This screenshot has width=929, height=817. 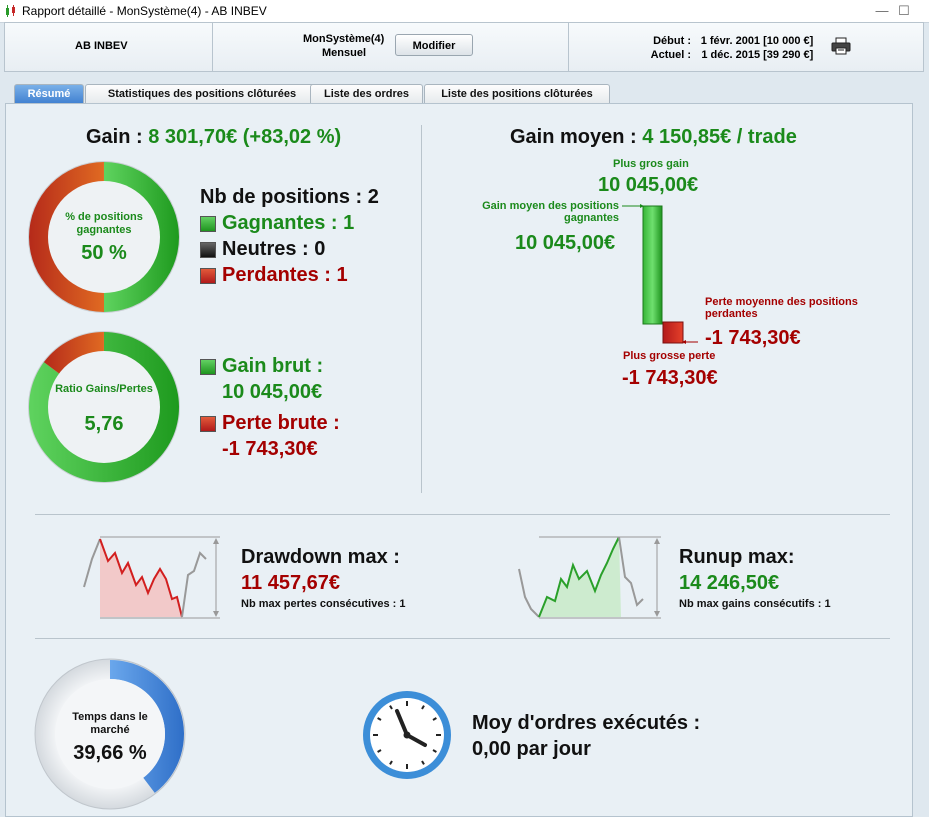 I want to click on ratio-donut, so click(x=104, y=407).